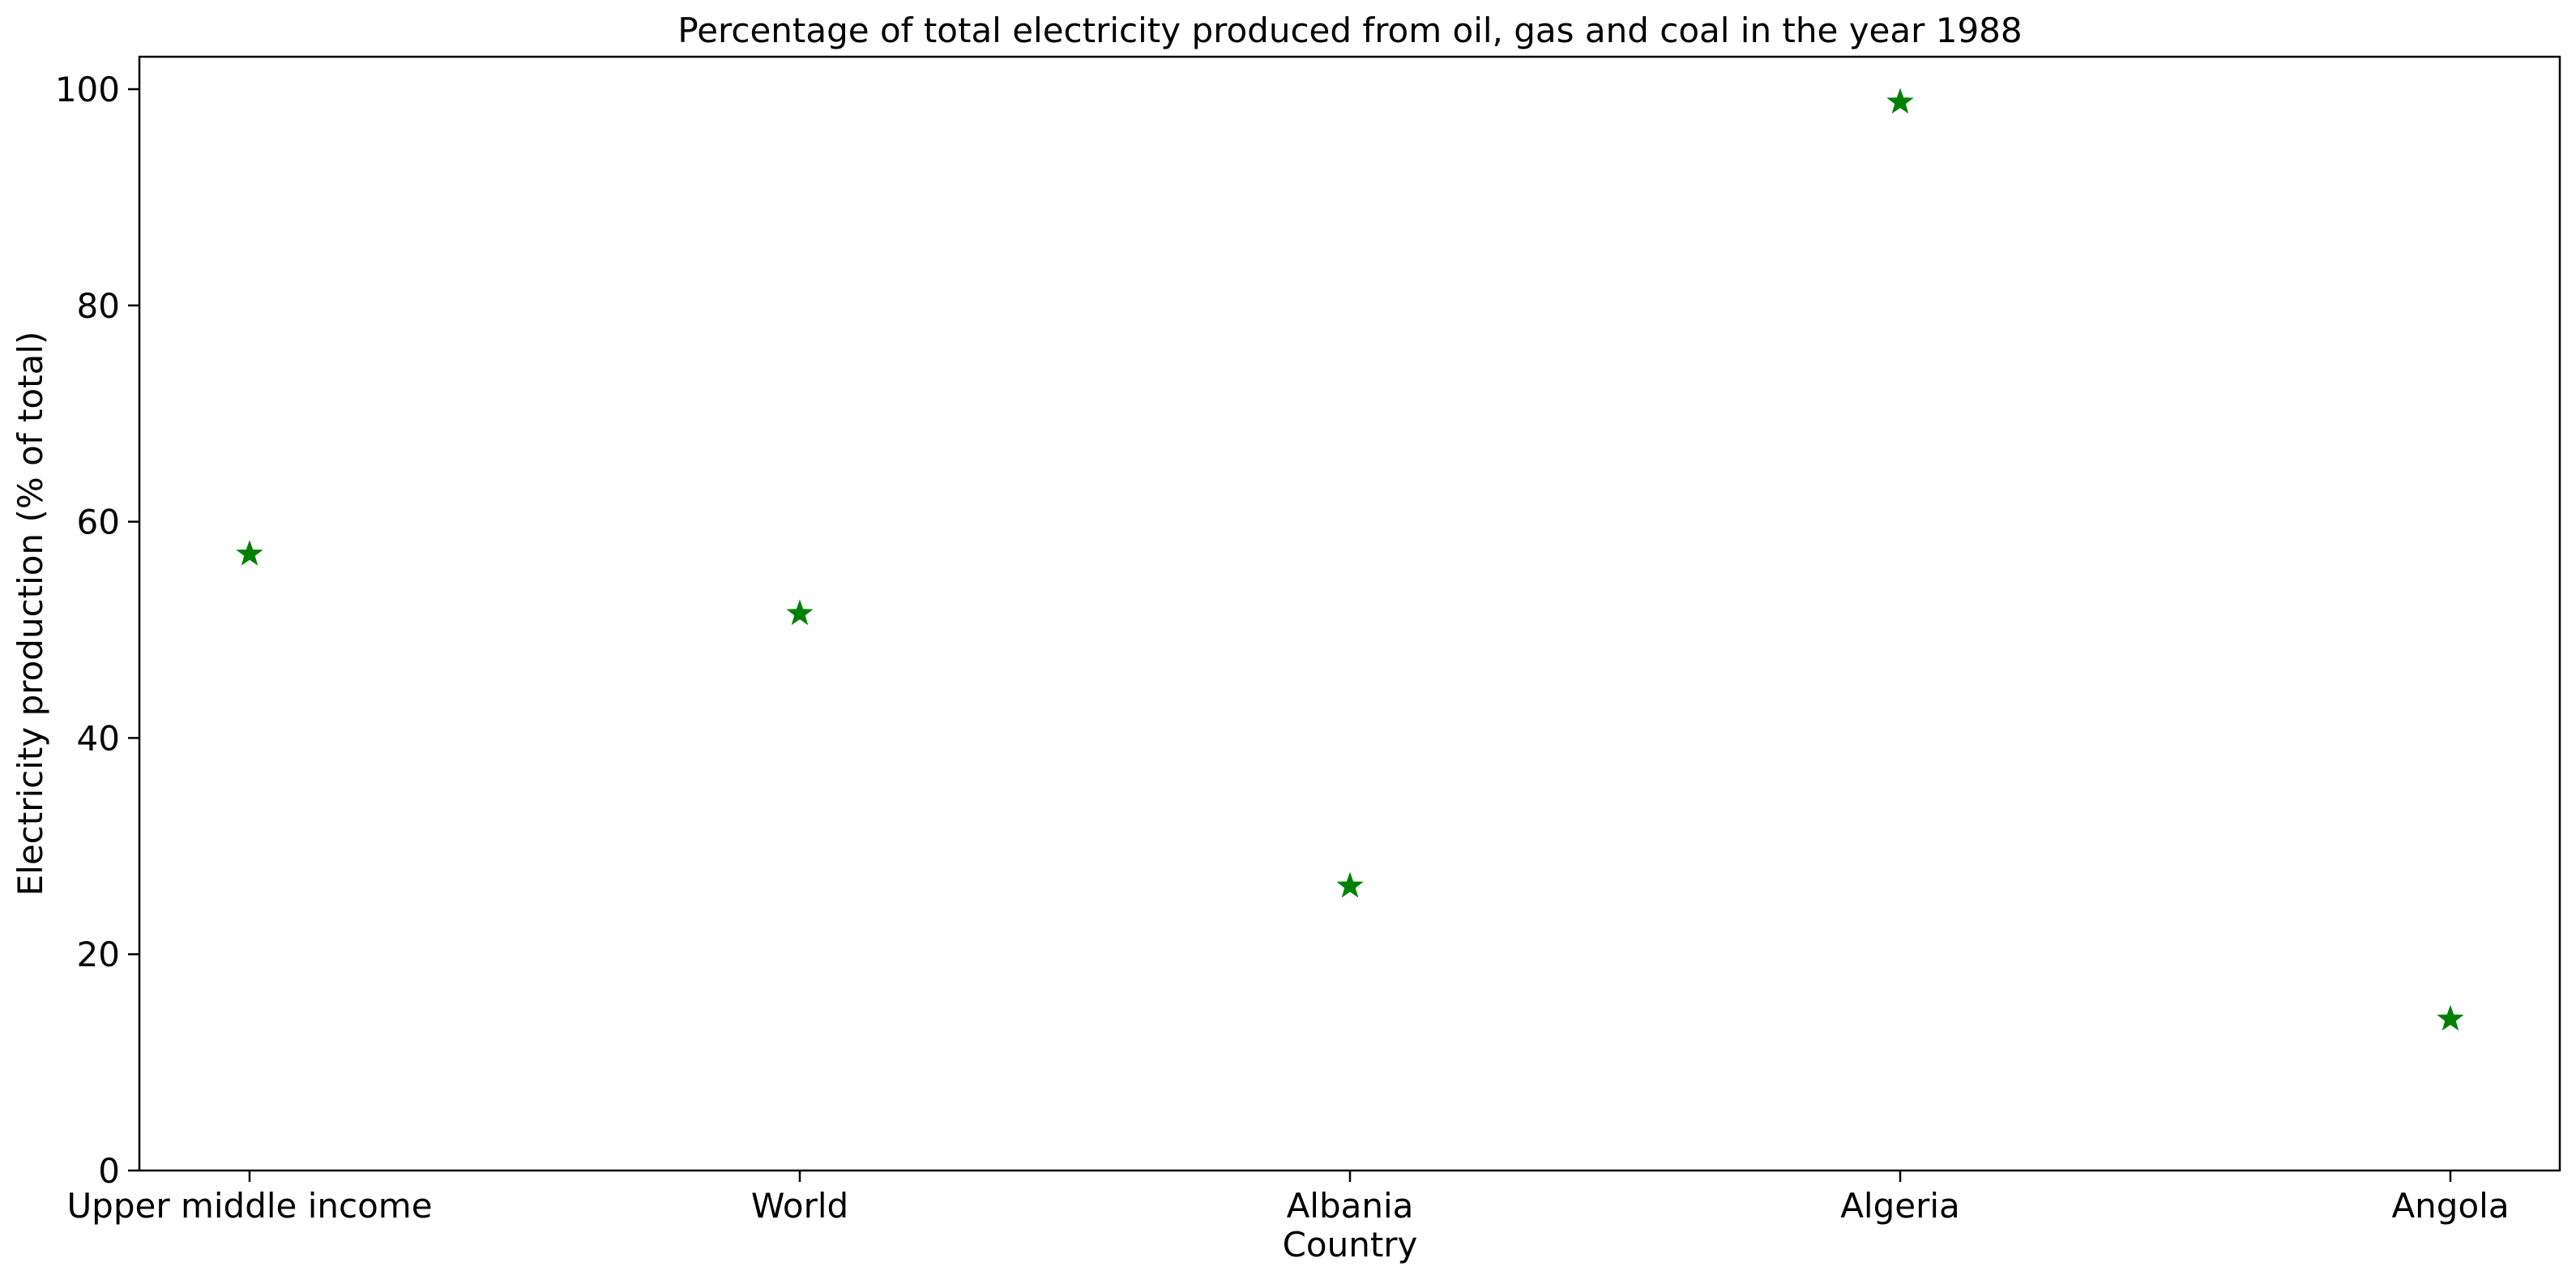  What do you see at coordinates (1900, 1206) in the screenshot?
I see `x-tick-label: Algeria` at bounding box center [1900, 1206].